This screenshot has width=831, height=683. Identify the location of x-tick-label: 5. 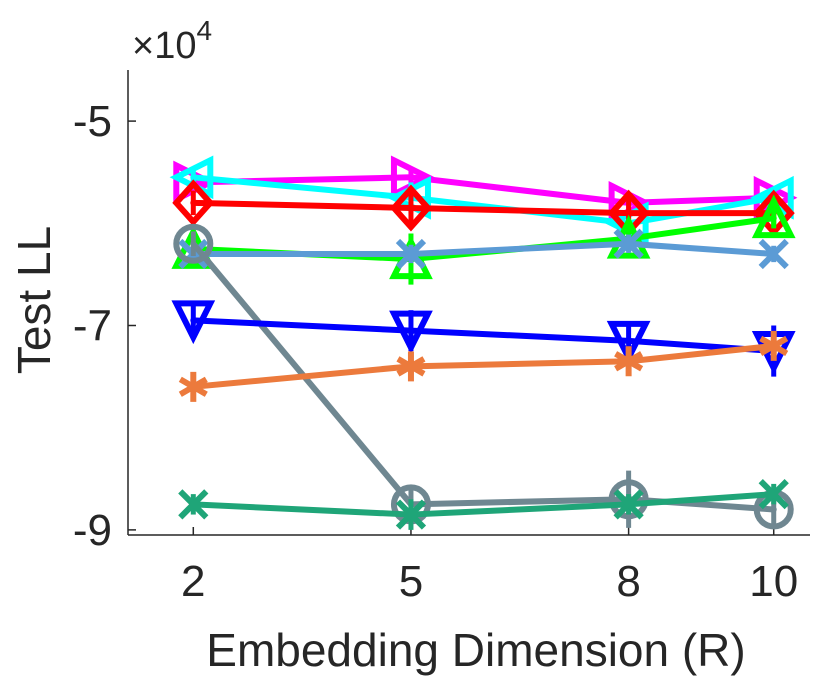
(411, 581).